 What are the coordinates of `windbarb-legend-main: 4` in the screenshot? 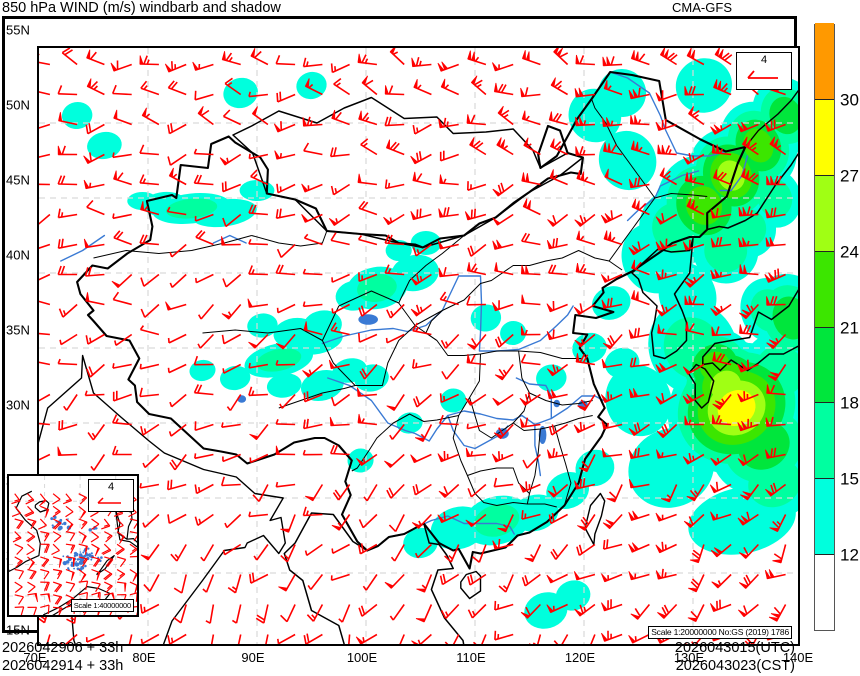 It's located at (764, 71).